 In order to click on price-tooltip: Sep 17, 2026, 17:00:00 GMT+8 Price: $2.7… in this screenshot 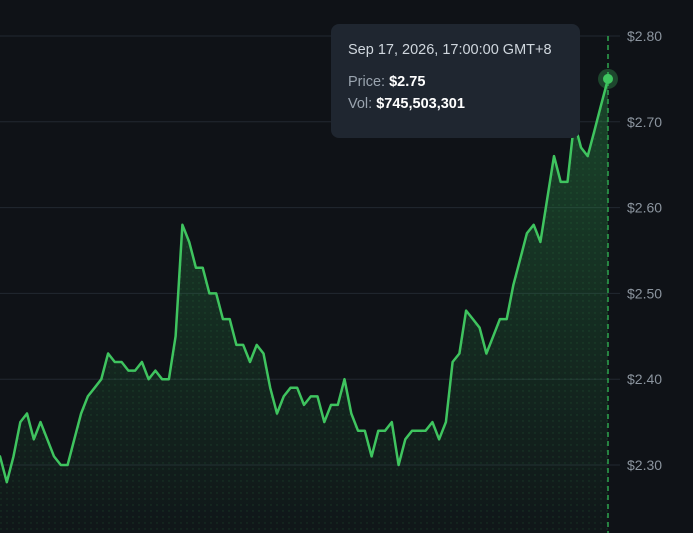, I will do `click(455, 81)`.